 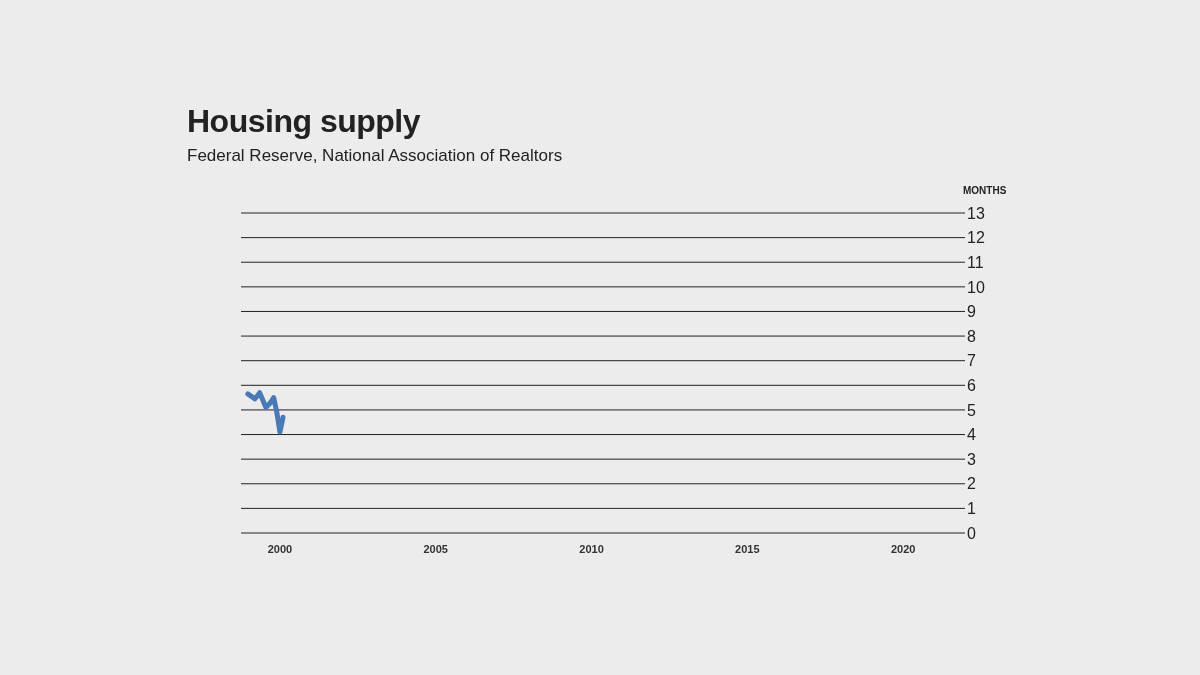 What do you see at coordinates (971, 509) in the screenshot?
I see `y-tick-label: 1` at bounding box center [971, 509].